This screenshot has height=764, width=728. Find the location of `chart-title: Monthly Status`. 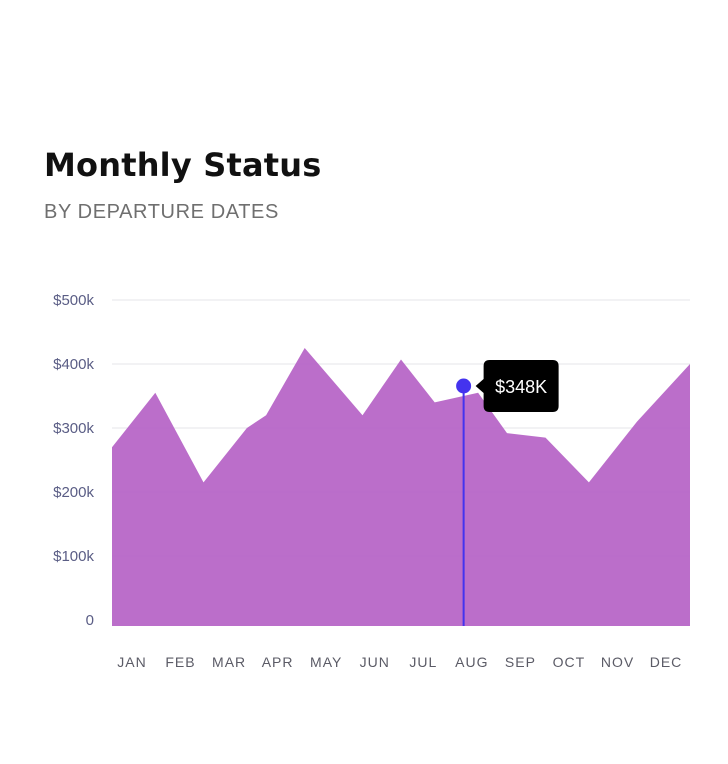

chart-title: Monthly Status is located at coordinates (183, 165).